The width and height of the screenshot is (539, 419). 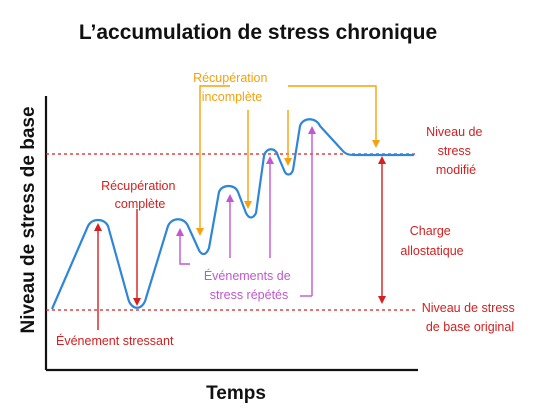 I want to click on incomplete-recovery-arrows, so click(x=288, y=160).